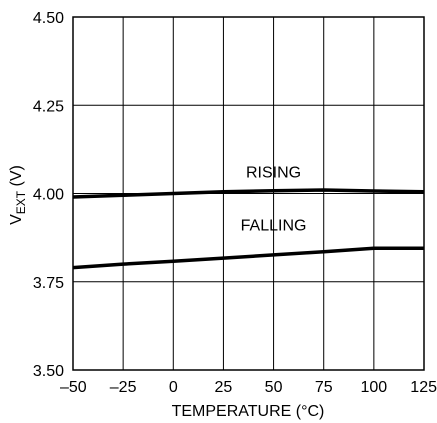 The image size is (437, 423). I want to click on x-tick-label-5: 75, so click(324, 387).